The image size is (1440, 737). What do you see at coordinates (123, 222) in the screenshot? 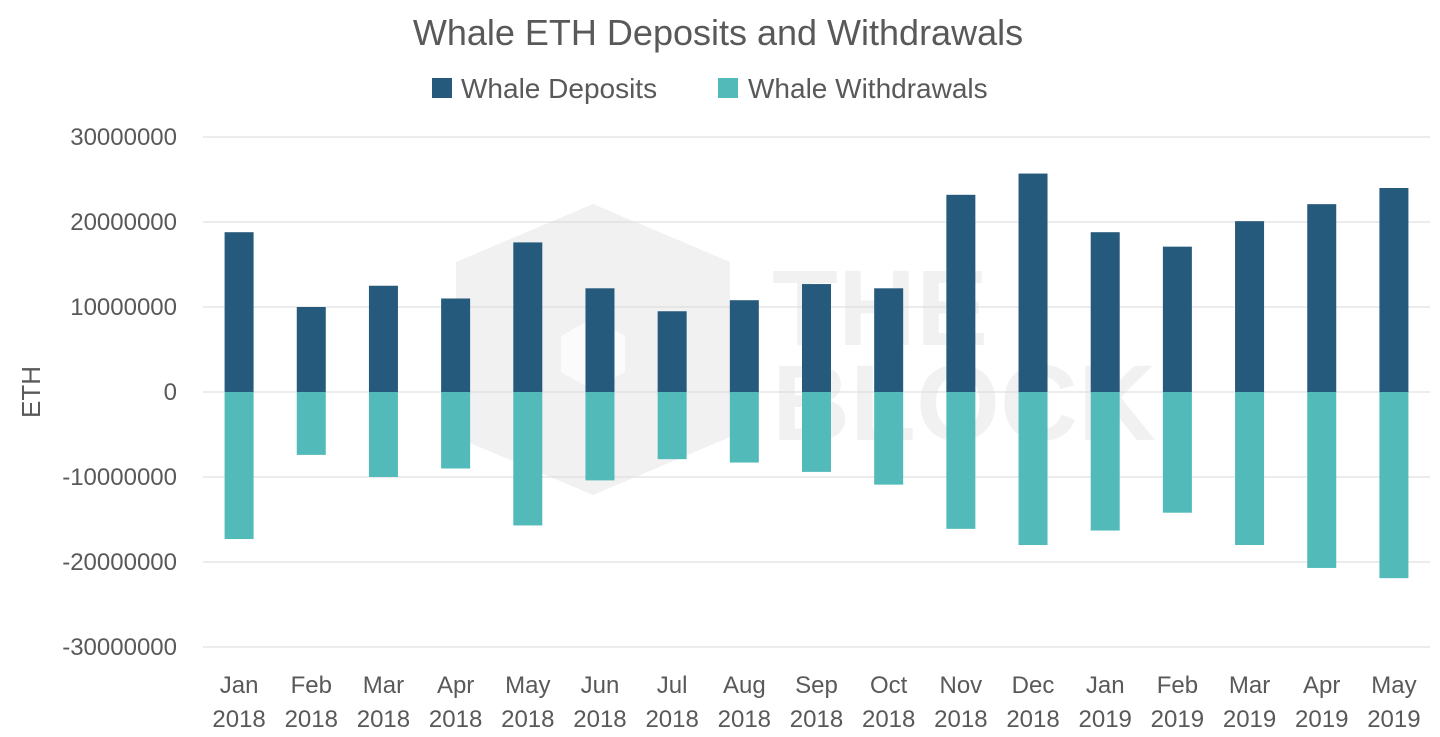
I see `y-tick-label: 20000000` at bounding box center [123, 222].